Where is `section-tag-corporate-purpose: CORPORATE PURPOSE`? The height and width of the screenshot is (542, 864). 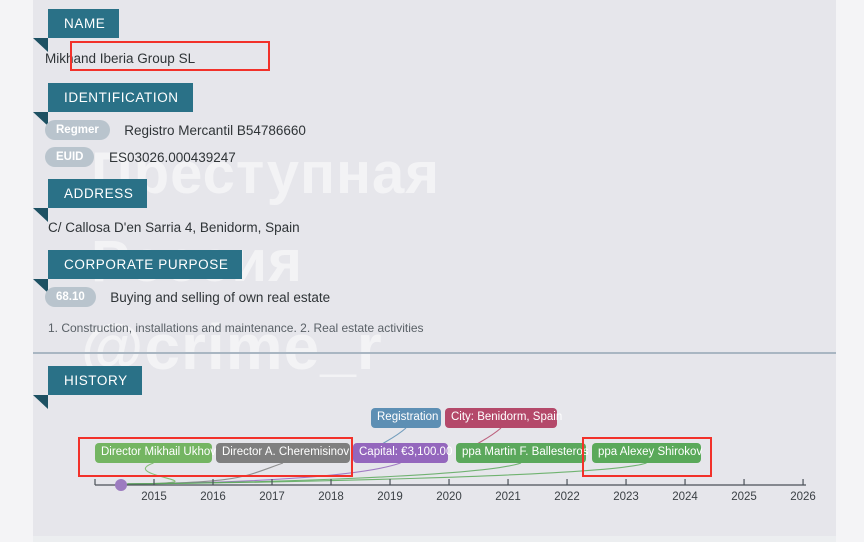
section-tag-corporate-purpose: CORPORATE PURPOSE is located at coordinates (138, 271).